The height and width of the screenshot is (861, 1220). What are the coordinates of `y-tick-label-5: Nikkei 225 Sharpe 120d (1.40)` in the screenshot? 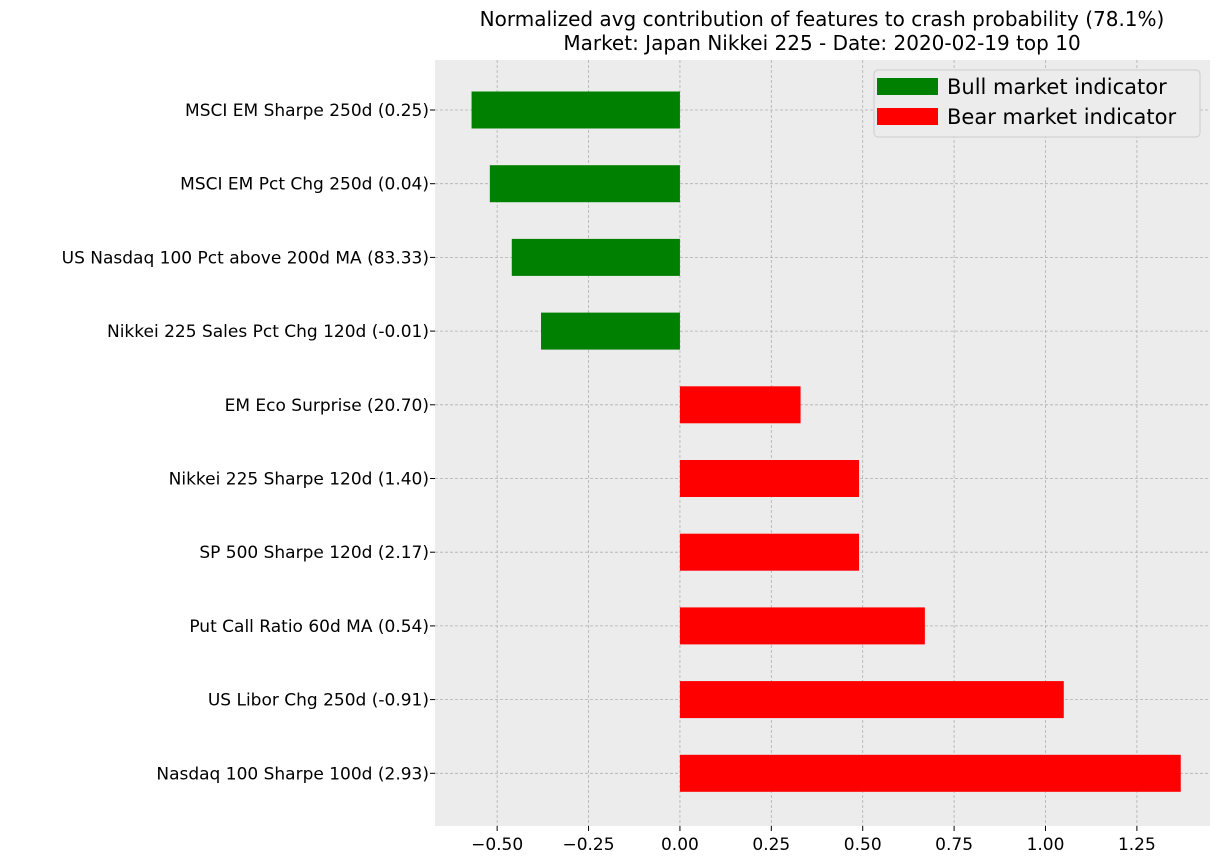 It's located at (299, 480).